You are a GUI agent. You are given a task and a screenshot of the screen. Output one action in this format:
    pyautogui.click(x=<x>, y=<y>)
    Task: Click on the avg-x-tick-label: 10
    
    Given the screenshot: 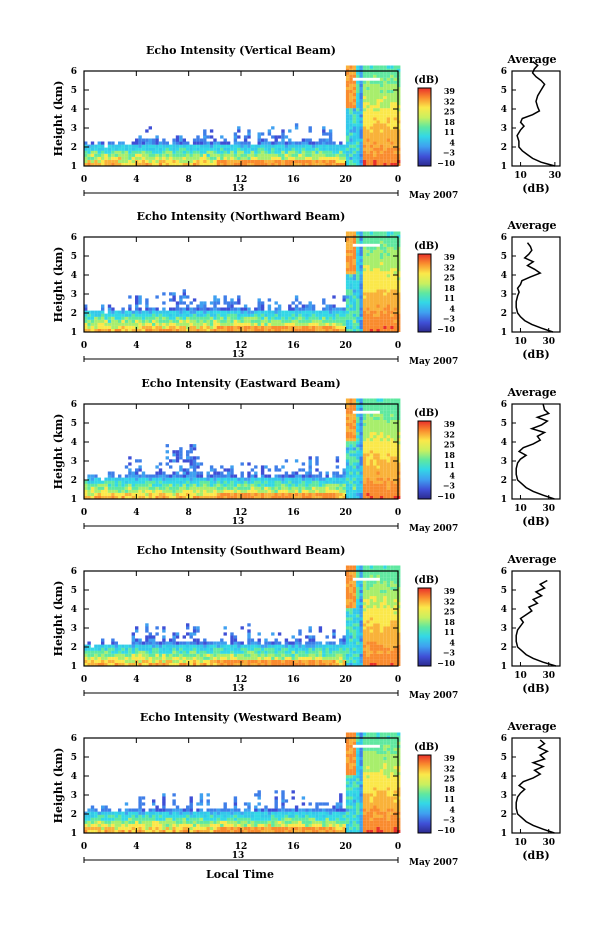 What is the action you would take?
    pyautogui.click(x=520, y=342)
    